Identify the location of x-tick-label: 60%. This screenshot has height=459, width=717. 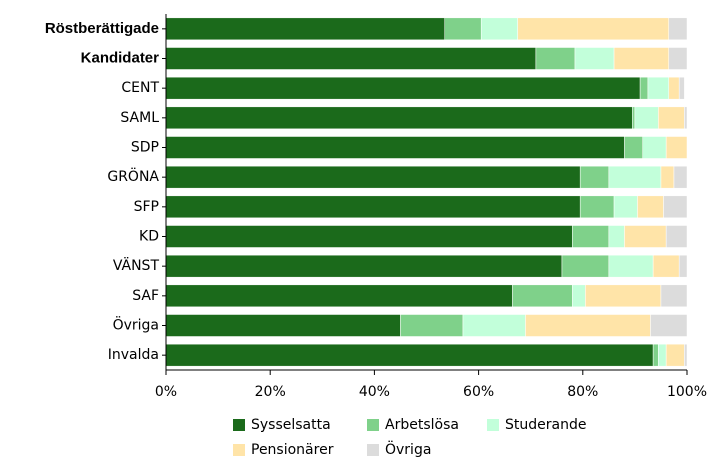
(478, 392).